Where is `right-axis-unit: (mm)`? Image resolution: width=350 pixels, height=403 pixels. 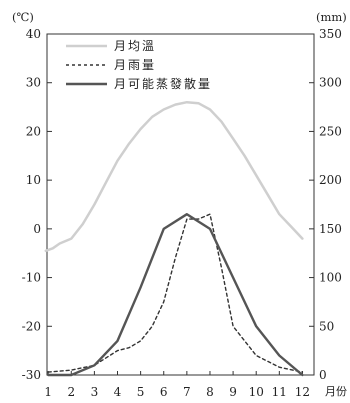 right-axis-unit: (mm) is located at coordinates (331, 17).